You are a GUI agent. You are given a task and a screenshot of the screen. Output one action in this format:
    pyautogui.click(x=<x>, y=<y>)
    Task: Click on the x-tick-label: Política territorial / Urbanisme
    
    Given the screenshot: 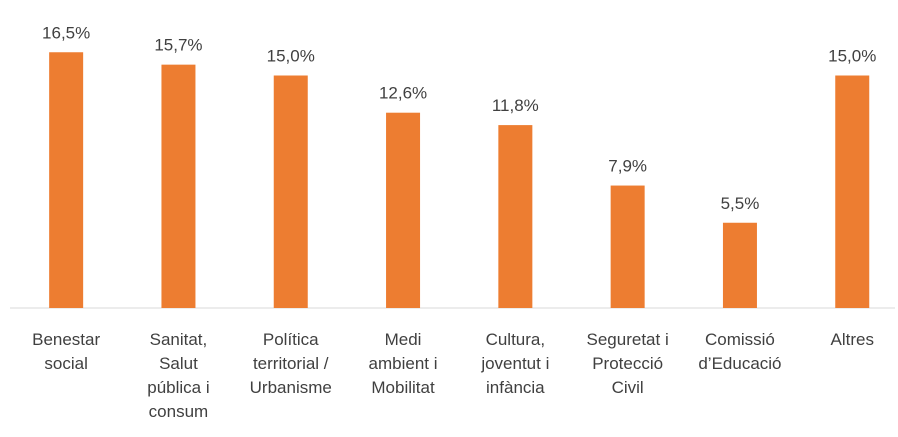 What is the action you would take?
    pyautogui.click(x=290, y=363)
    